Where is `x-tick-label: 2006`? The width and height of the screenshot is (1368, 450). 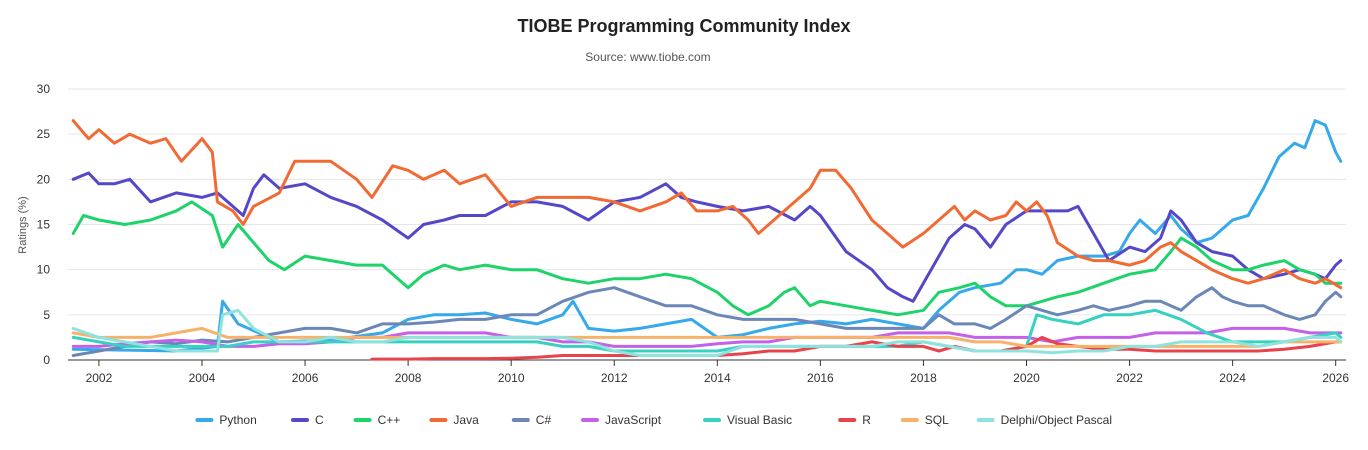 x-tick-label: 2006 is located at coordinates (305, 378).